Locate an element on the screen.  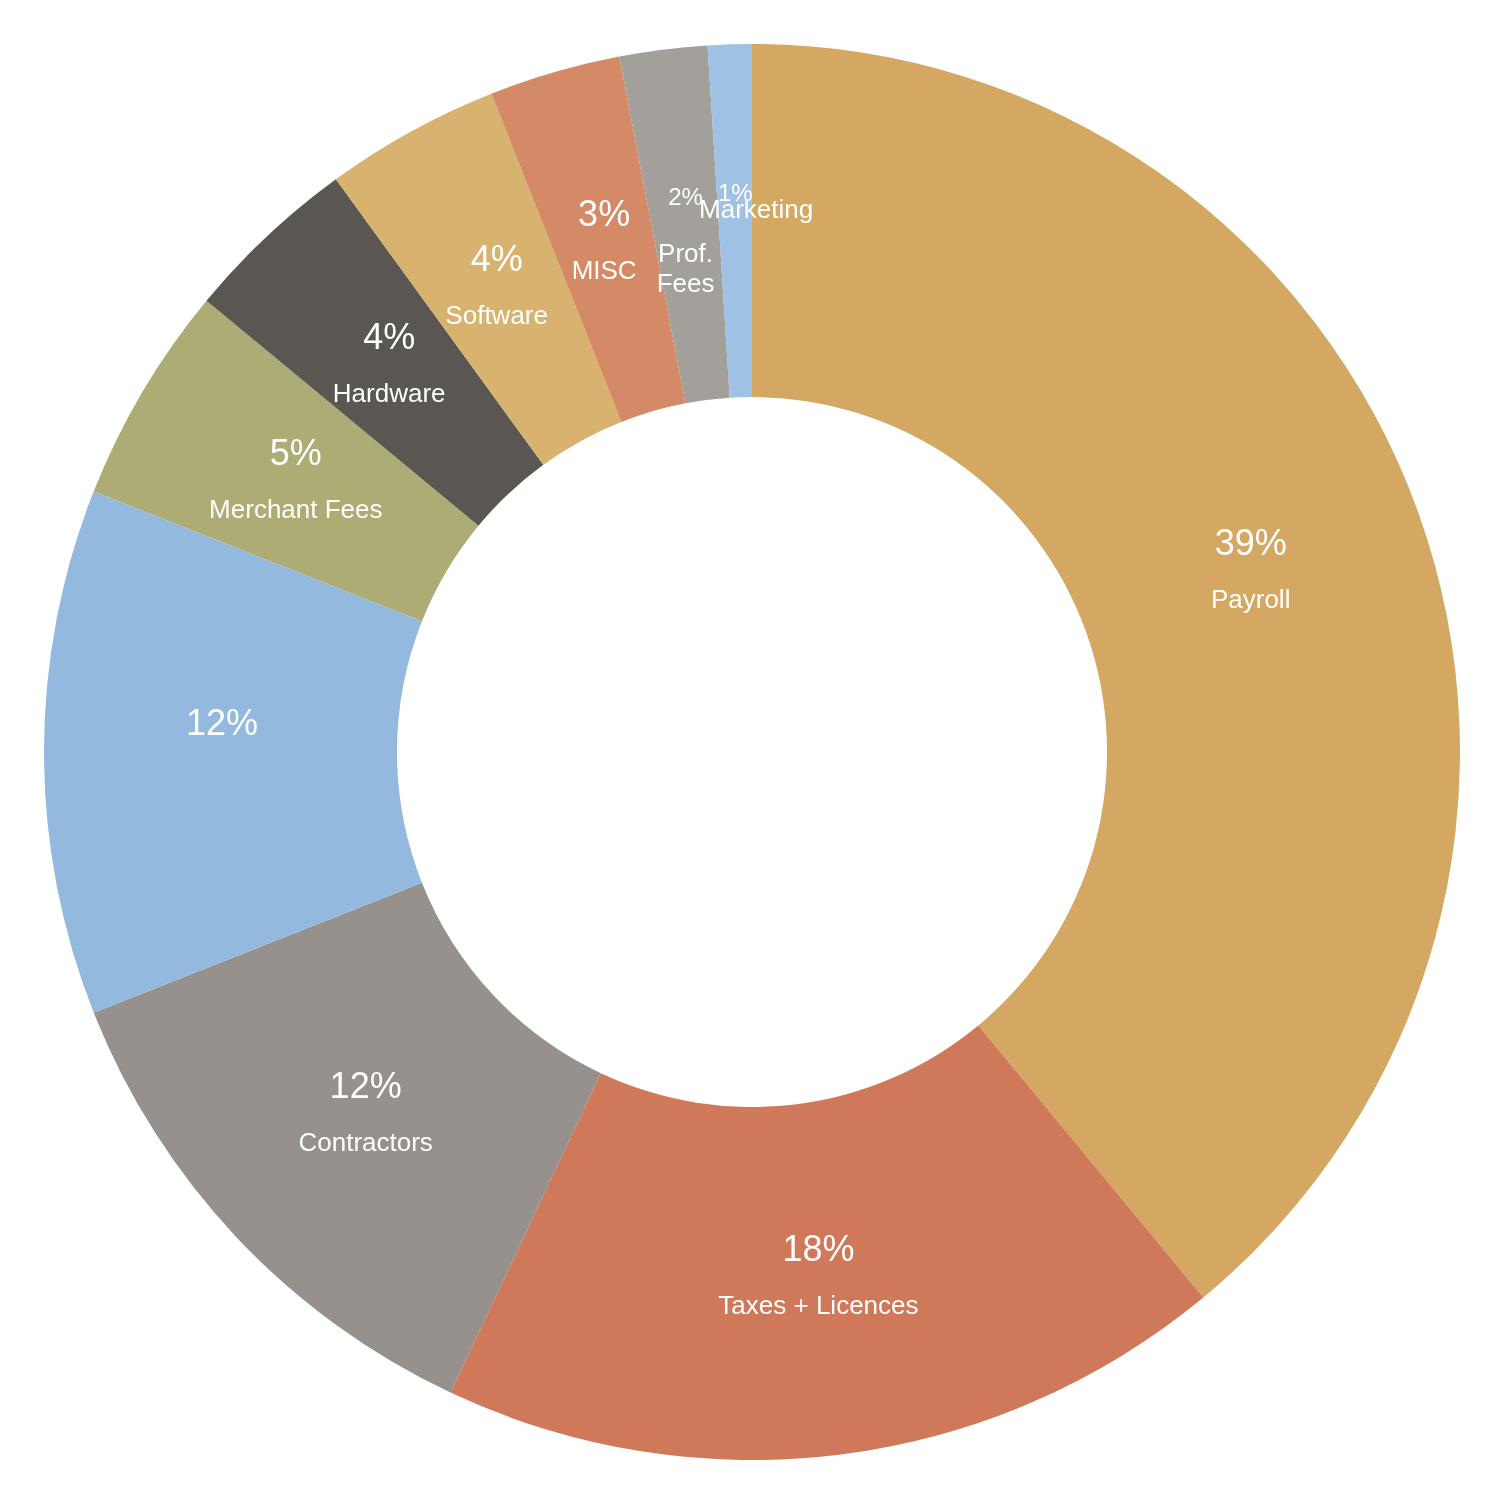
slice-label: Software is located at coordinates (496, 314).